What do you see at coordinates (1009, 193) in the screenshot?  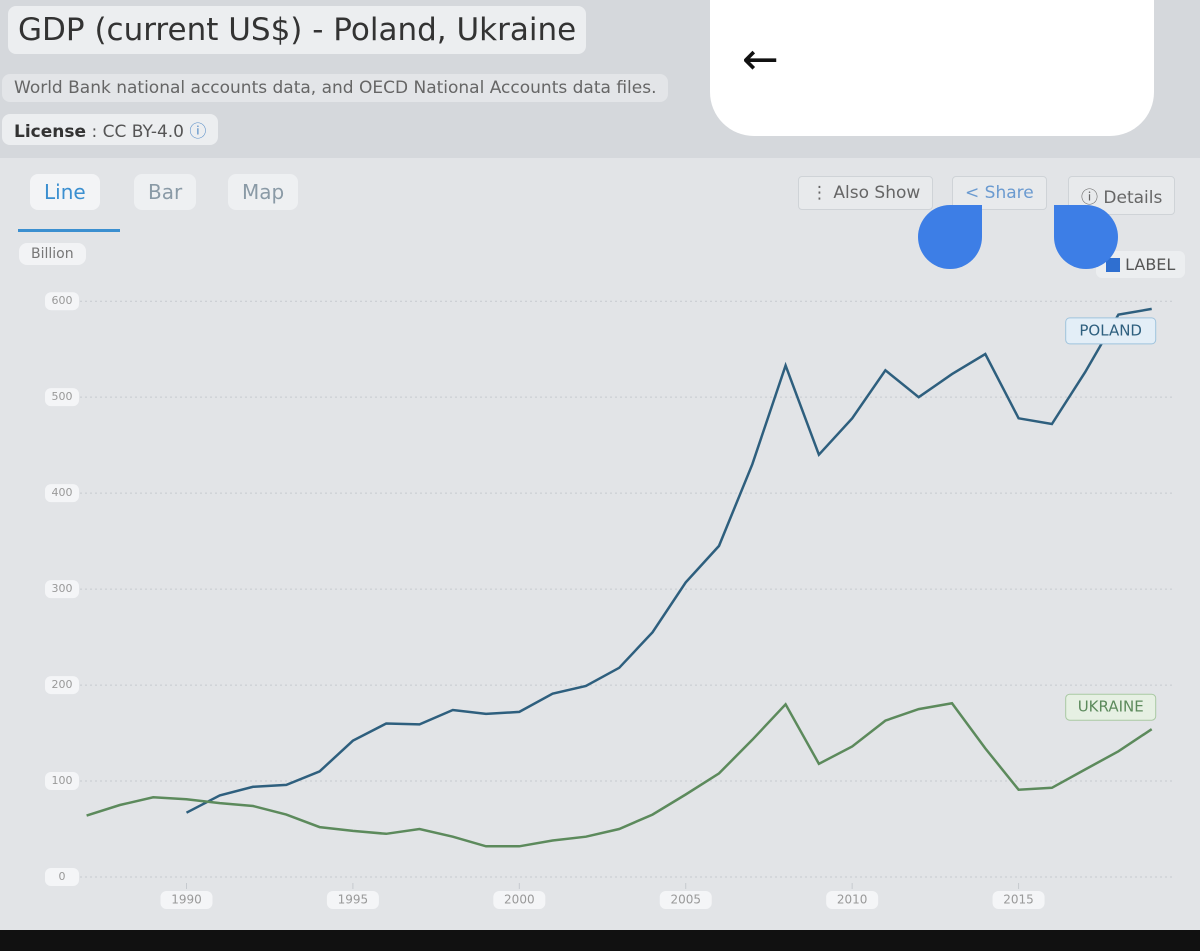 I see `button-label: Share` at bounding box center [1009, 193].